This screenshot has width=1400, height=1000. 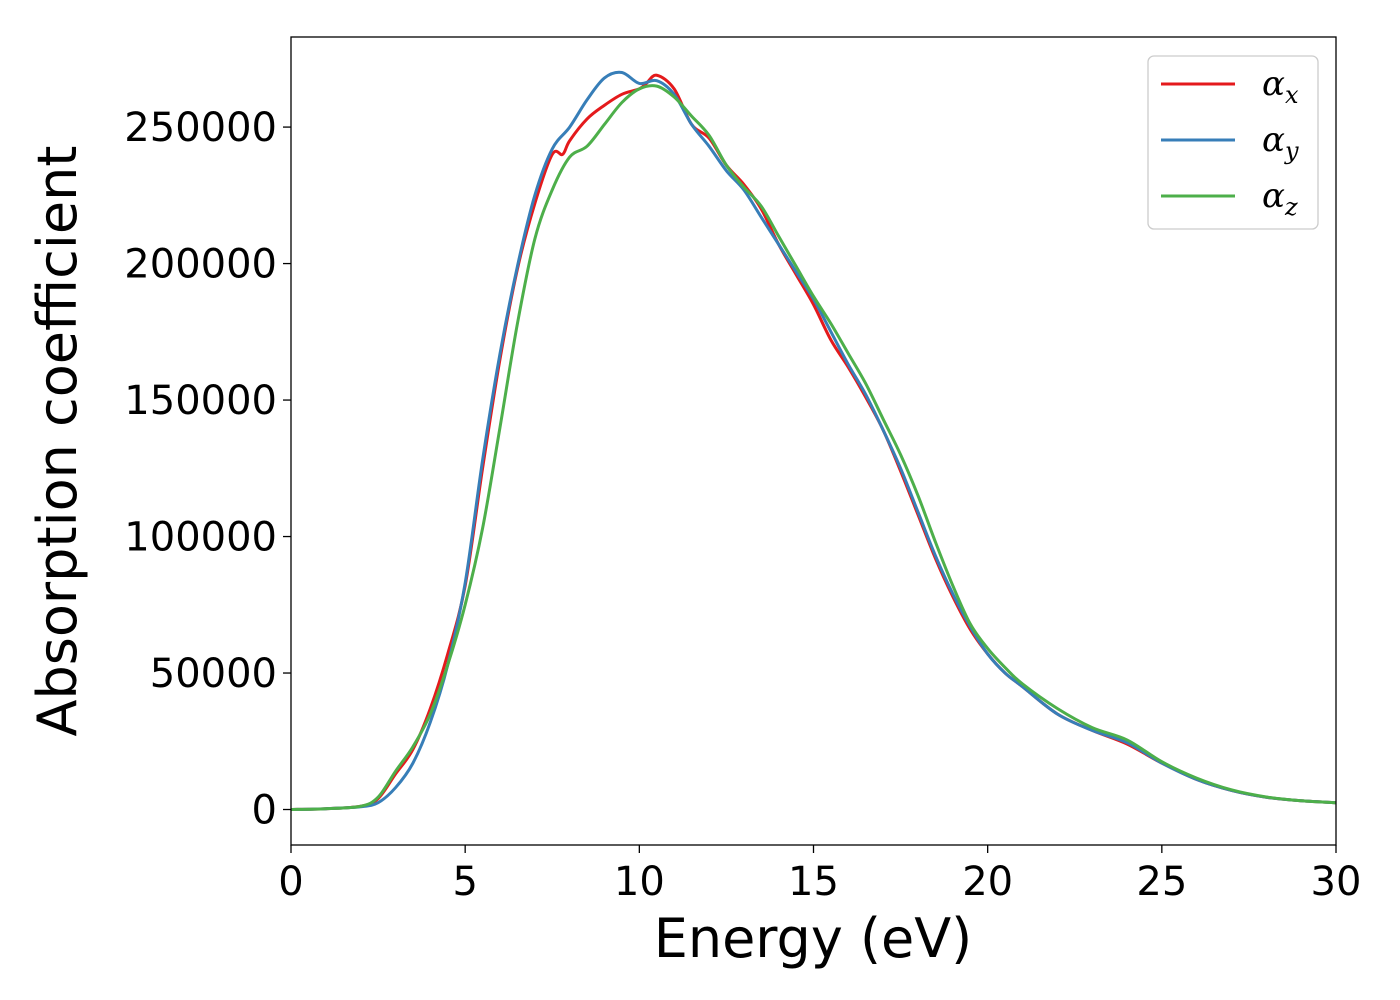 What do you see at coordinates (1161, 882) in the screenshot?
I see `x-tick-label: 25` at bounding box center [1161, 882].